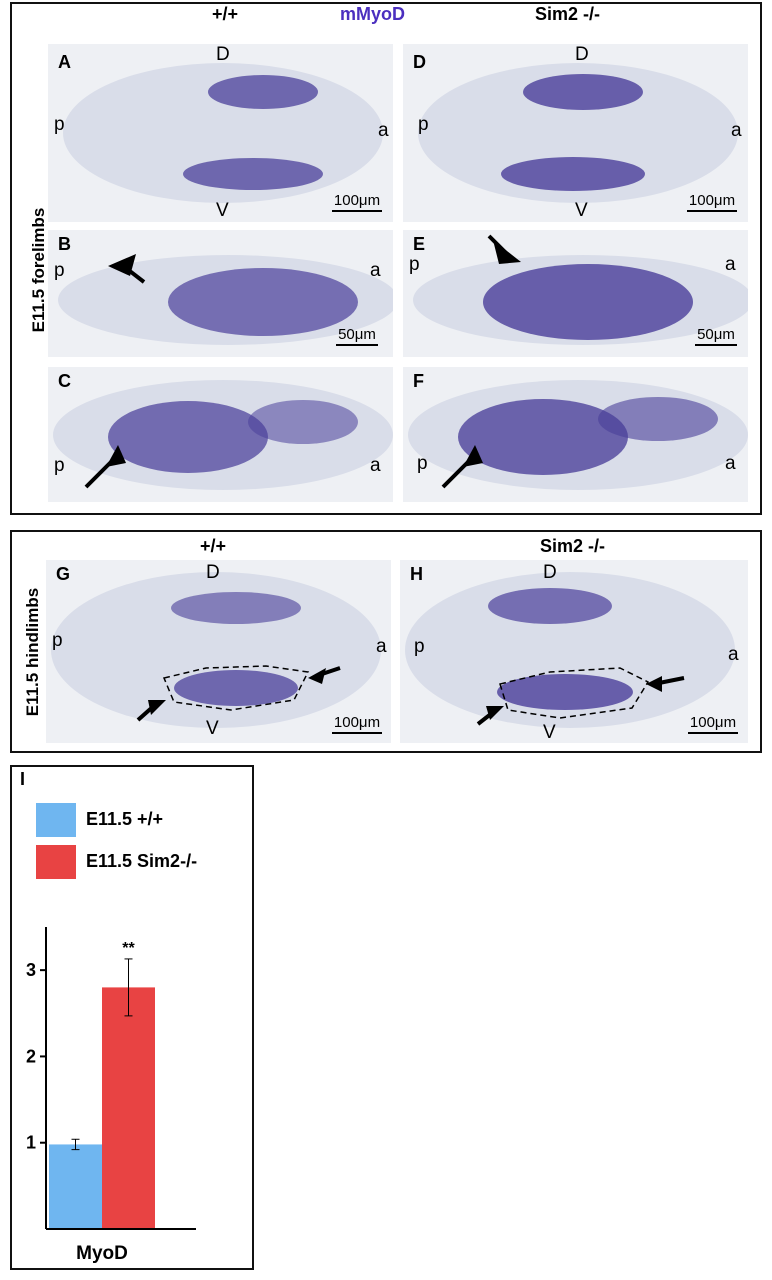 The width and height of the screenshot is (772, 1280). I want to click on panel-c-label: C, so click(64, 381).